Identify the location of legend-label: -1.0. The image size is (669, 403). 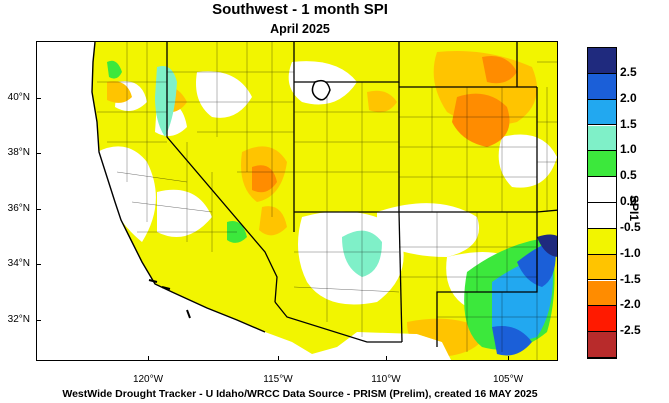
(630, 252).